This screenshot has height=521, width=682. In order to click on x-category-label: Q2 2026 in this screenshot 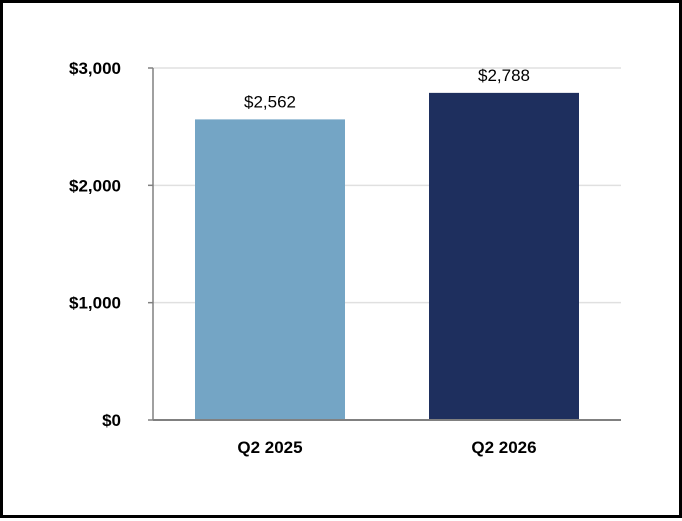, I will do `click(503, 447)`.